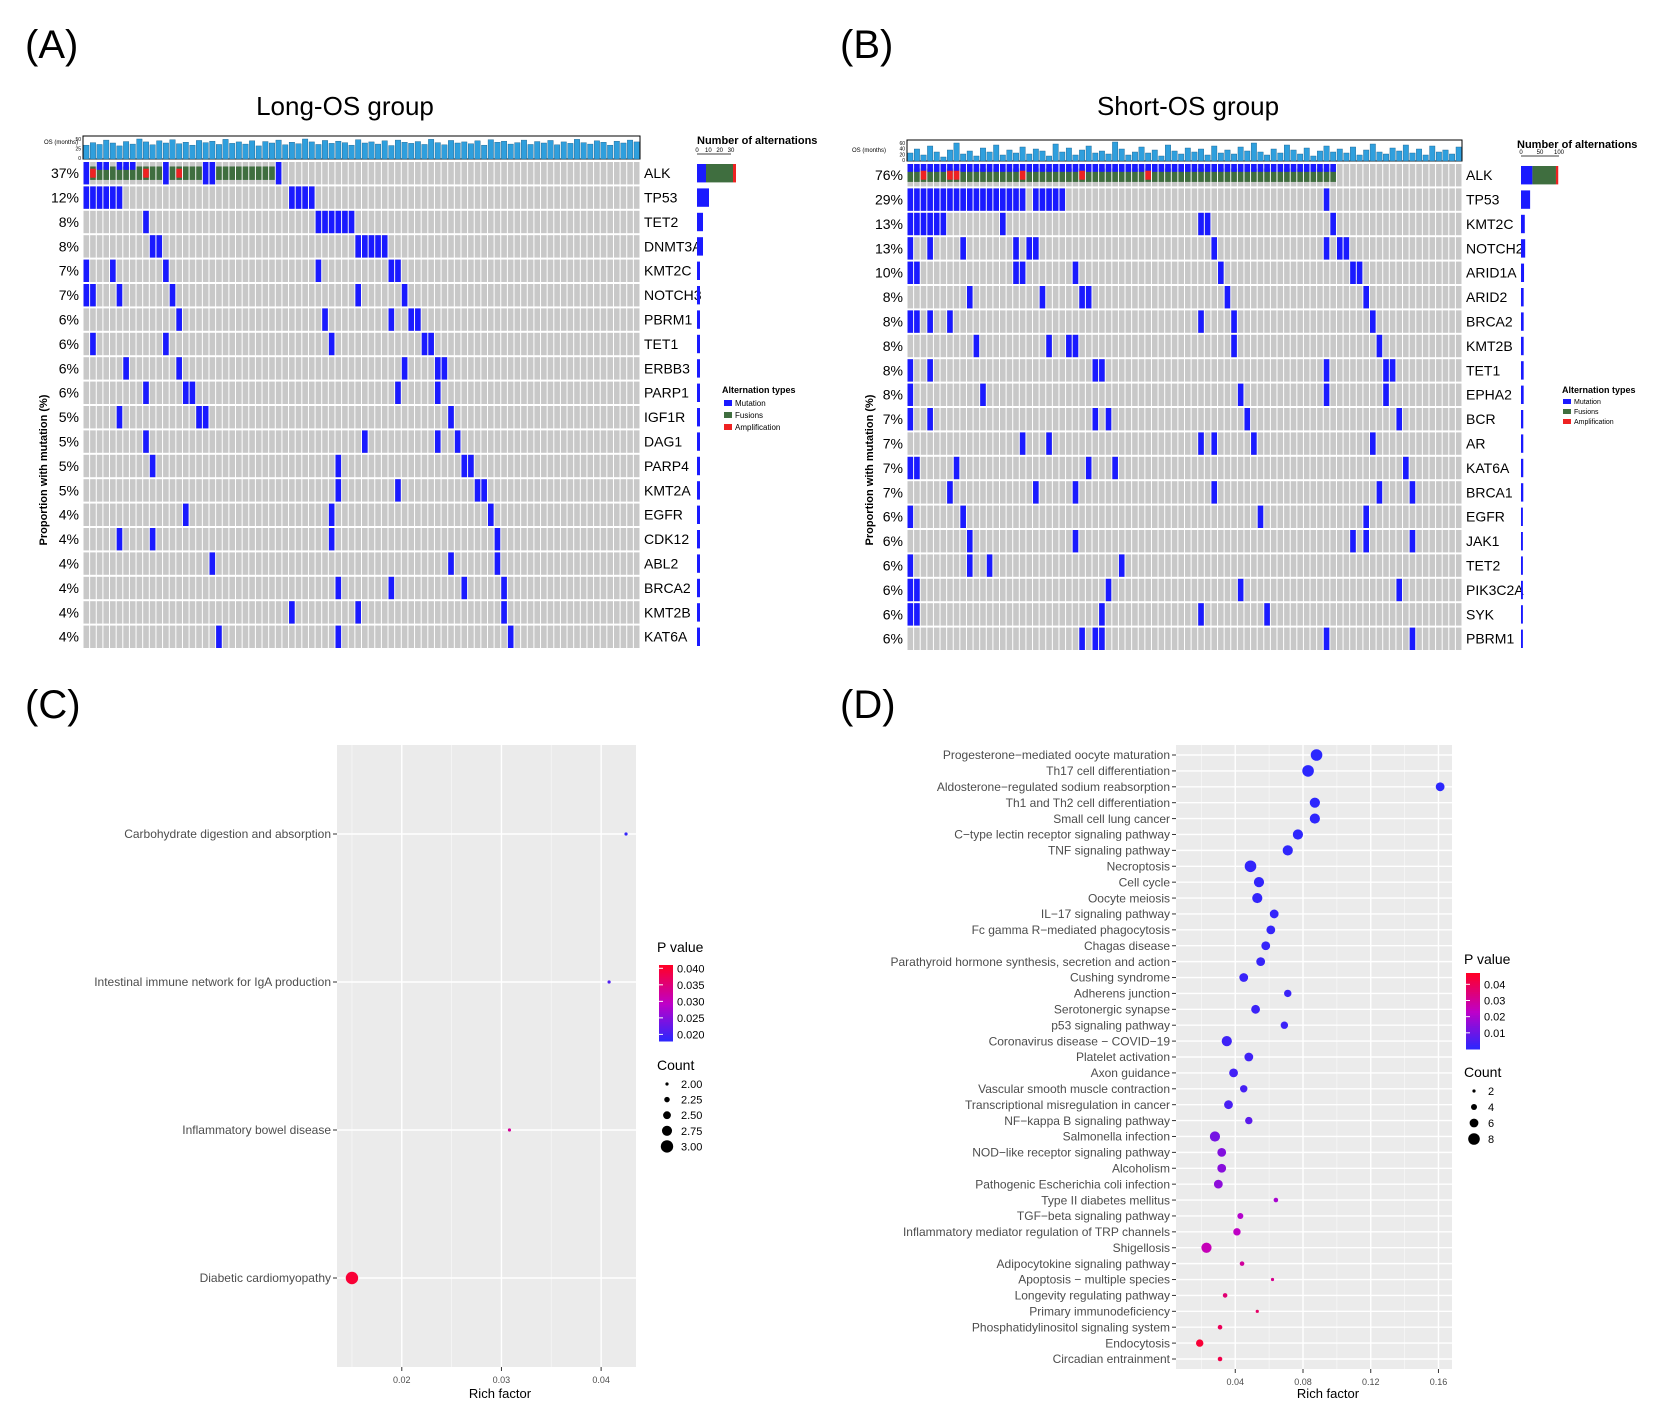 This screenshot has height=1408, width=1654. What do you see at coordinates (893, 443) in the screenshot?
I see `percent-B-AR: 7%` at bounding box center [893, 443].